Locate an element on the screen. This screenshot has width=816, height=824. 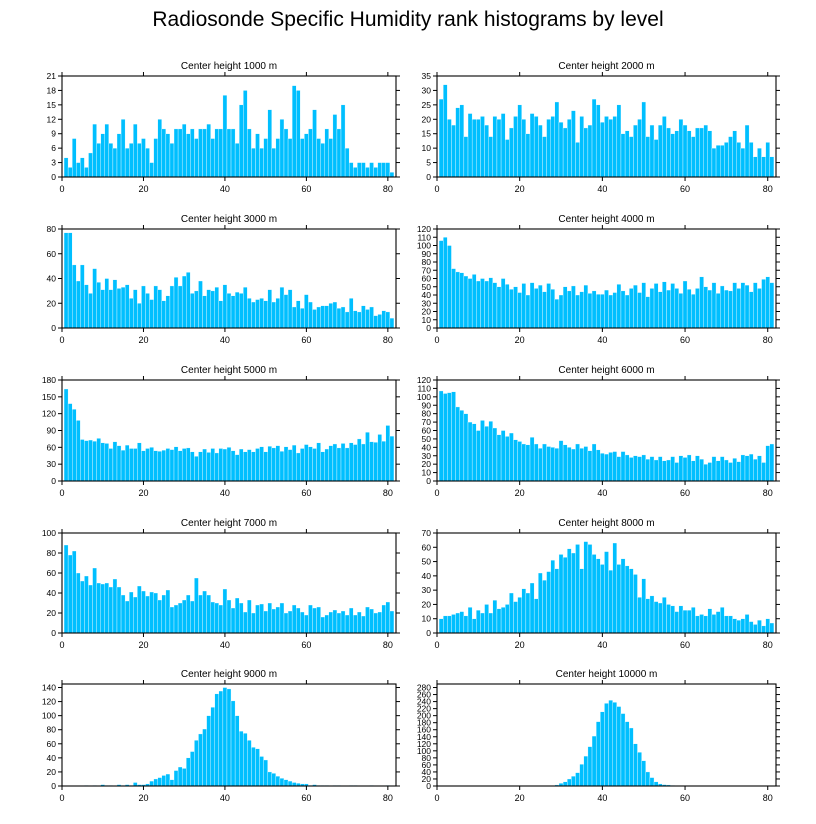
panel-title: Center height 1000 m is located at coordinates (229, 66).